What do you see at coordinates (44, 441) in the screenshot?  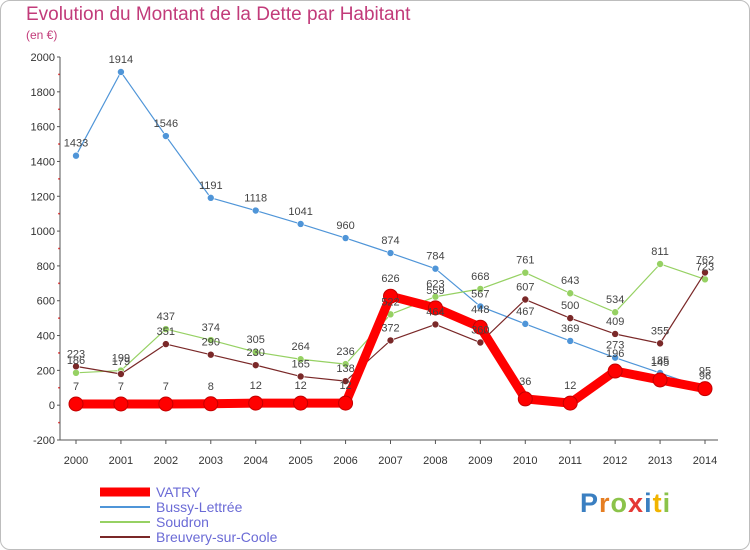 I see `y-tick-label: -200` at bounding box center [44, 441].